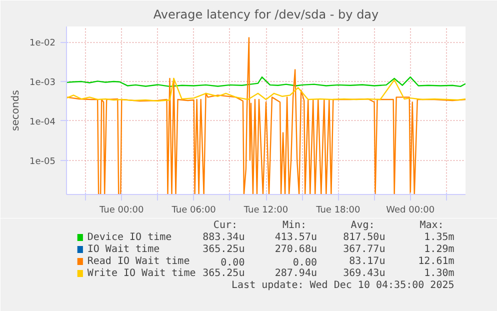 This screenshot has width=497, height=311. Describe the element at coordinates (265, 211) in the screenshot. I see `x-tick-label: Tue 12:00` at that location.